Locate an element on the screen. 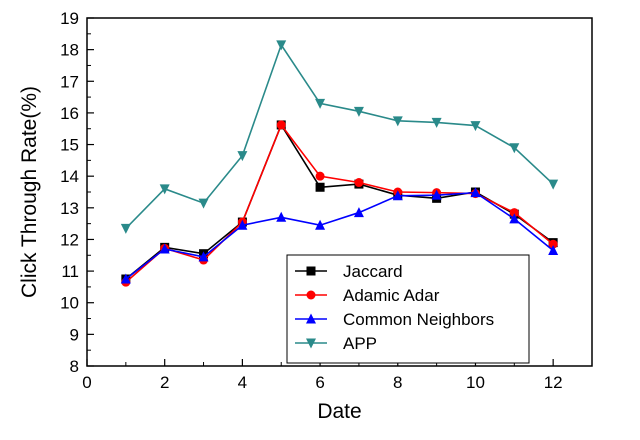 Image resolution: width=640 pixels, height=440 pixels. y-tick-label: 18 is located at coordinates (69, 50).